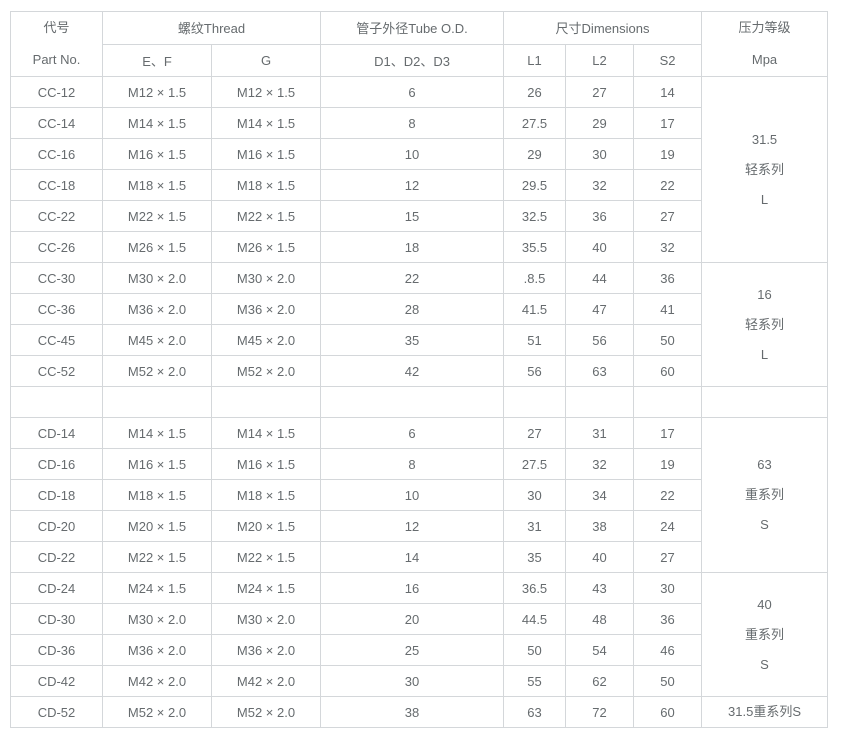 The width and height of the screenshot is (846, 731). I want to click on table-cell: 6, so click(412, 92).